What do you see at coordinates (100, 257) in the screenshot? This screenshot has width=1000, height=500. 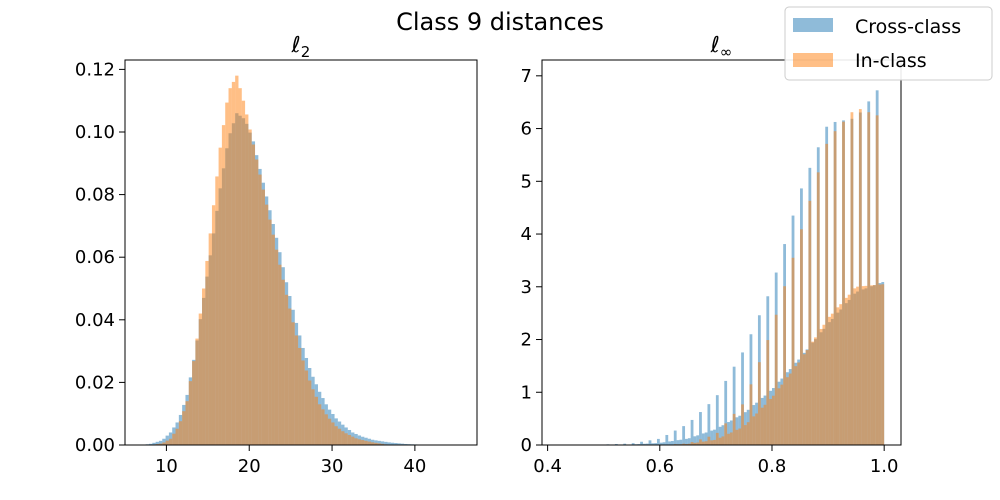 I see `y-axis-ticks-l2: 0.00 0.02 0.04 0.06 0.08 0.10 0.12` at bounding box center [100, 257].